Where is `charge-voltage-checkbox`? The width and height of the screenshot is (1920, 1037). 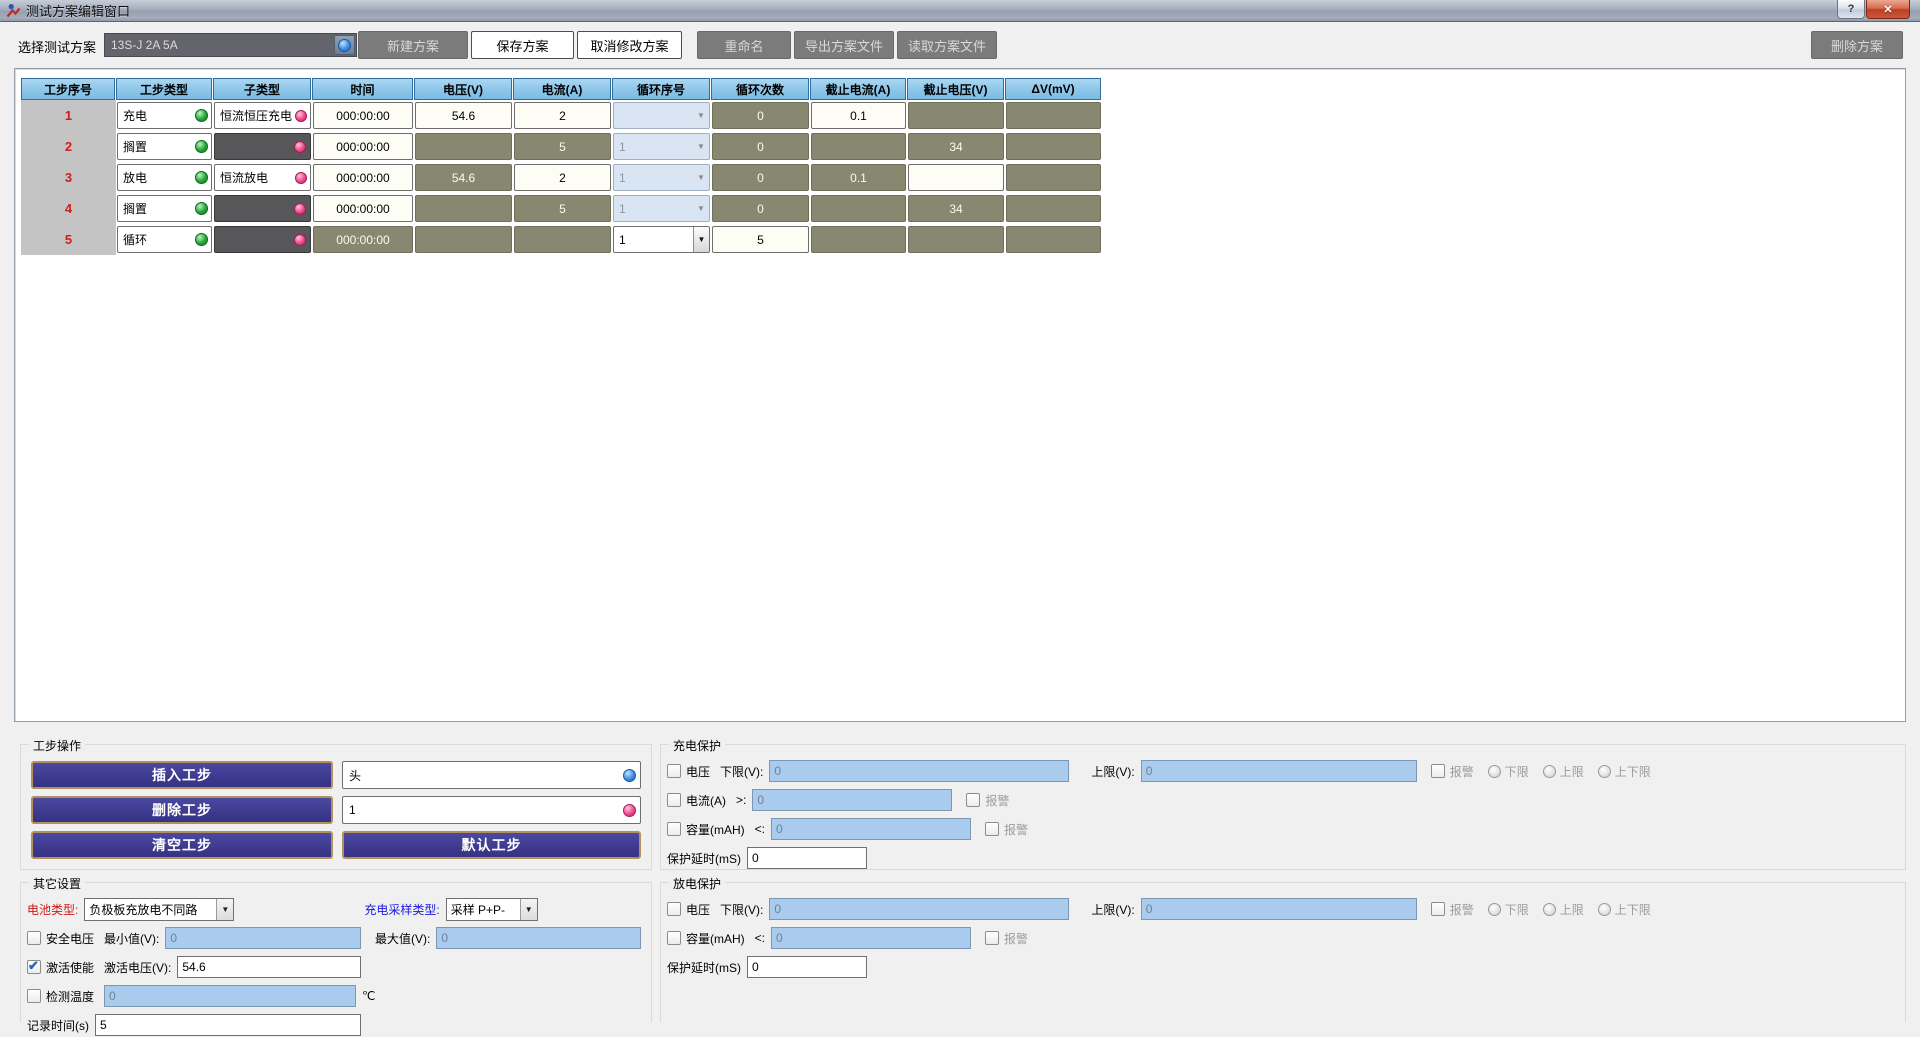
charge-voltage-checkbox is located at coordinates (674, 771).